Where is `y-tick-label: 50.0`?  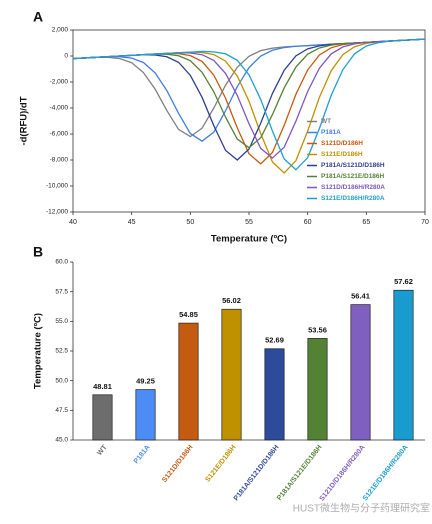
y-tick-label: 50.0 is located at coordinates (61, 380).